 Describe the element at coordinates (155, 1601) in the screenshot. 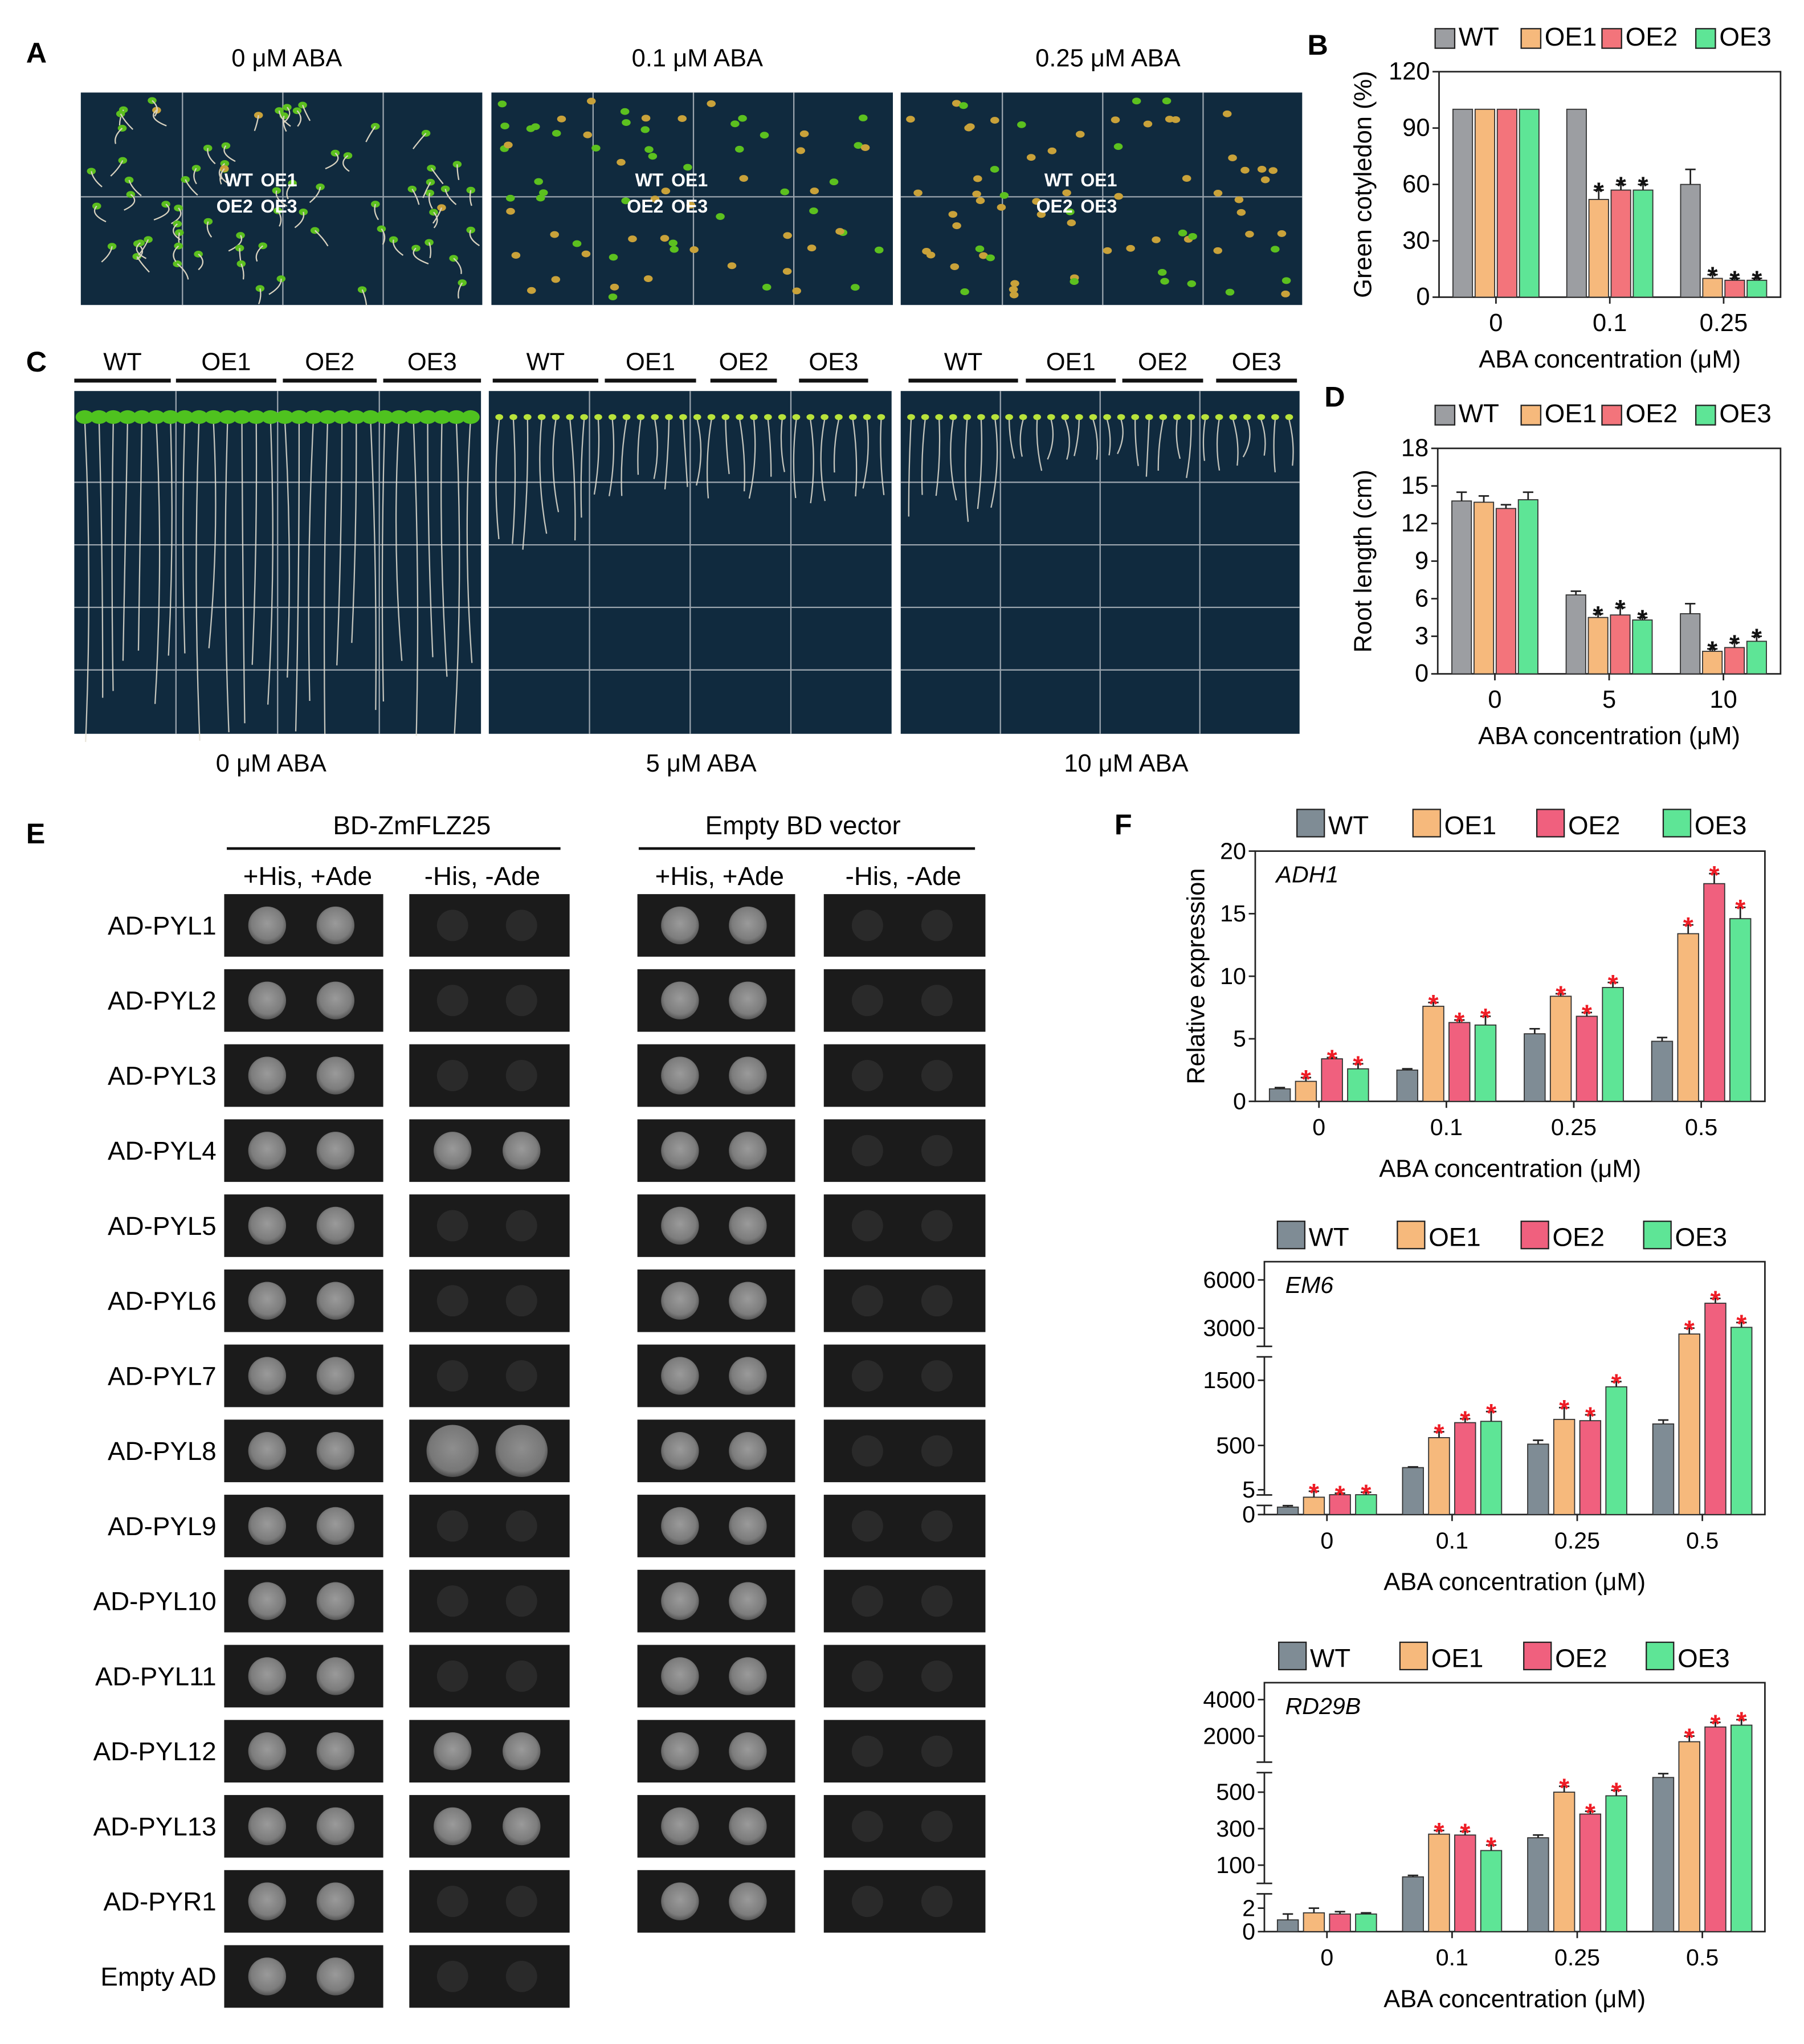

I see `row-label: AD-PYL10` at that location.